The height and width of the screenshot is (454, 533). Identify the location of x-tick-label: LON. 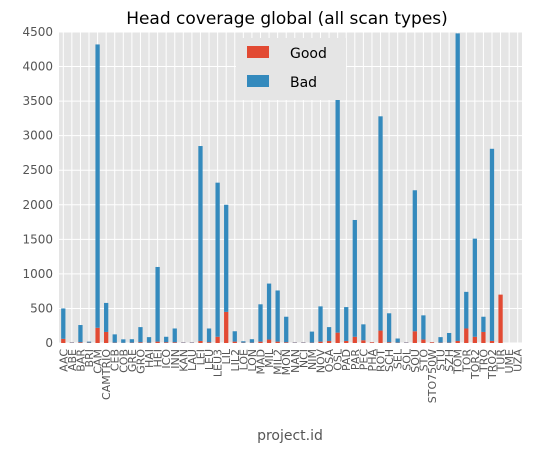
(252, 360).